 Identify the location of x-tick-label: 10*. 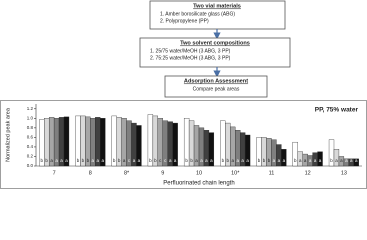
(235, 173).